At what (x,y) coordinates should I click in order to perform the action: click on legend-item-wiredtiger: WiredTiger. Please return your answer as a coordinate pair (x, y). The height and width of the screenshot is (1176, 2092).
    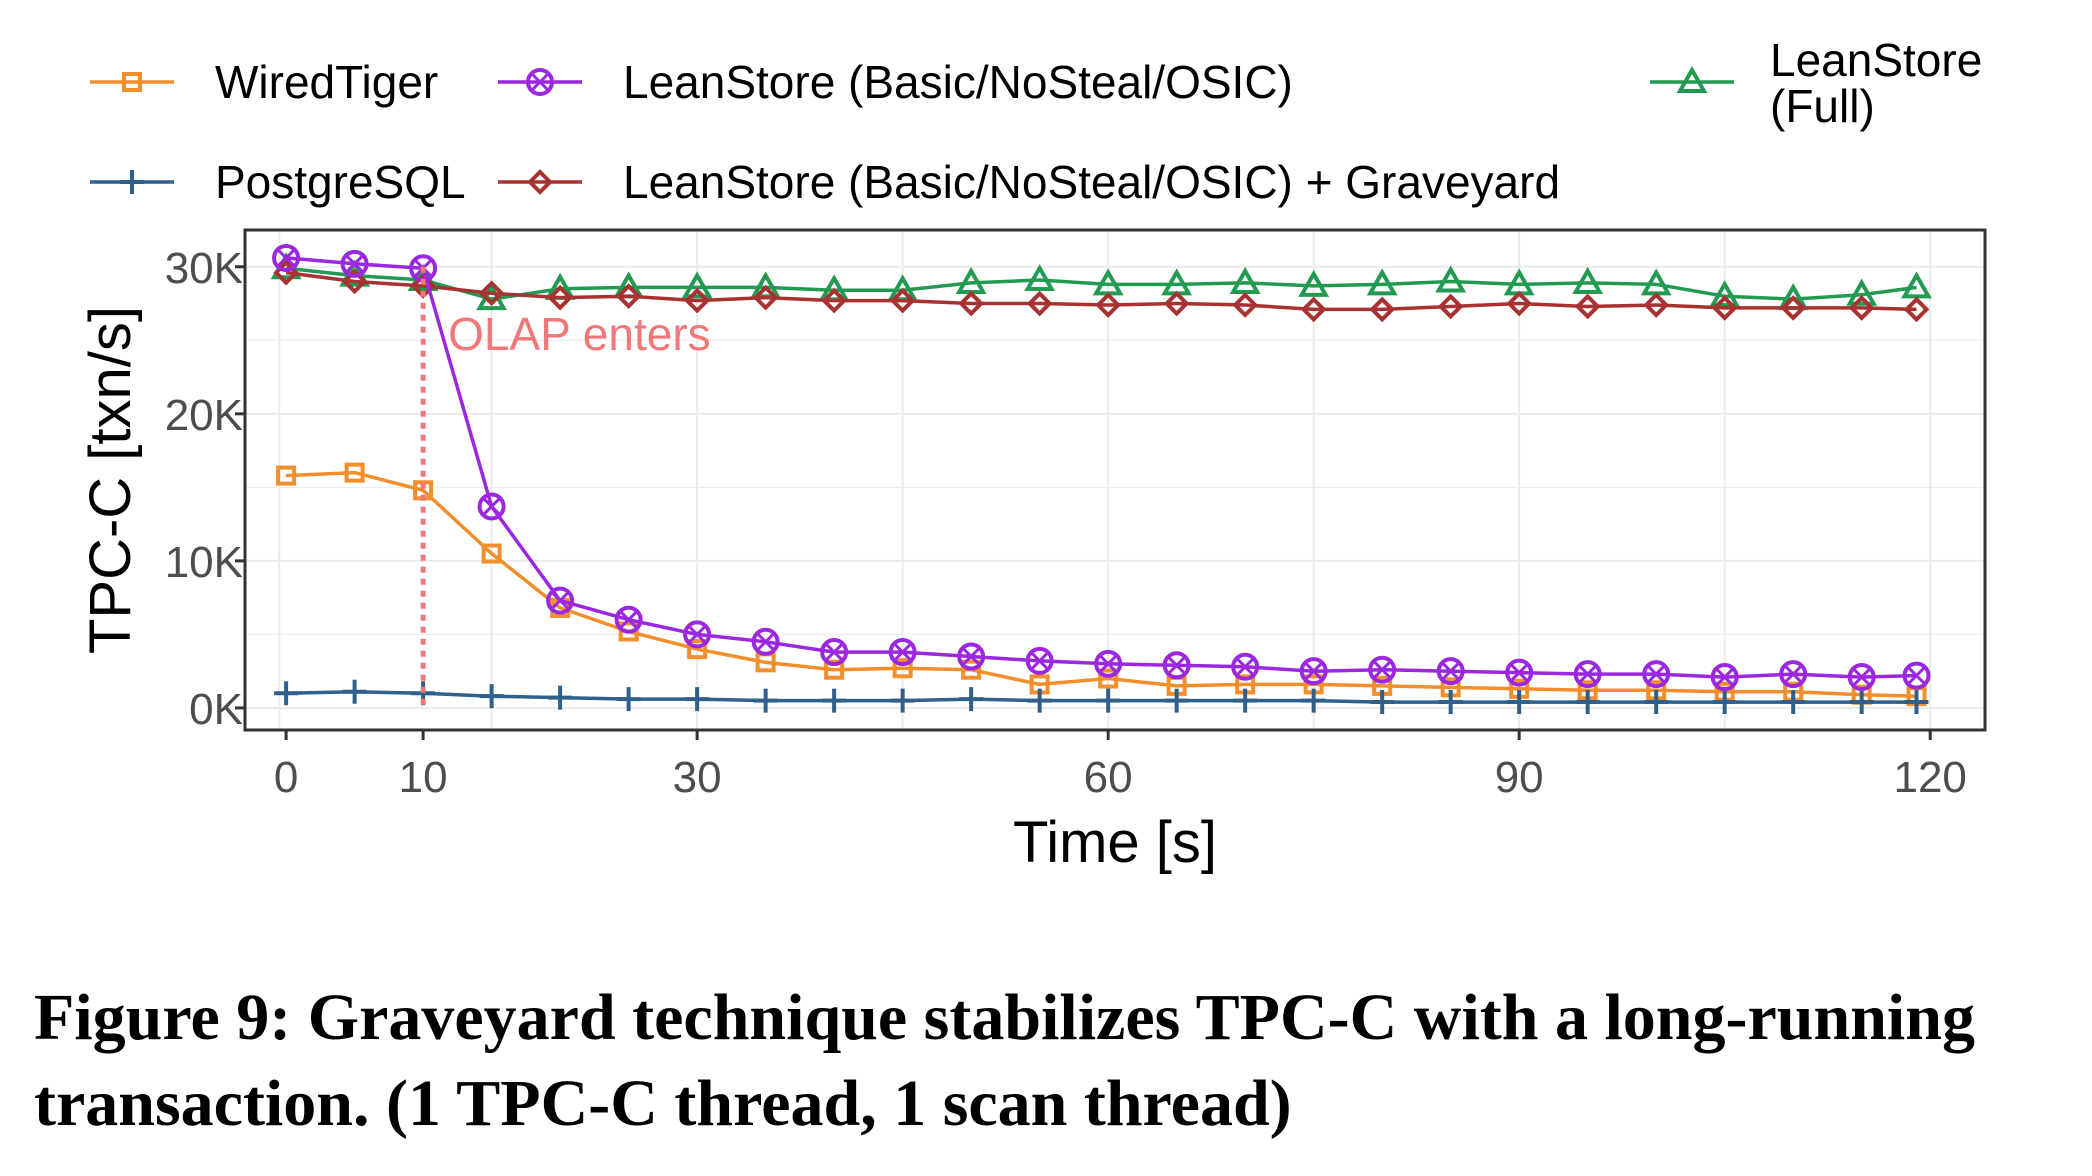
    Looking at the image, I should click on (264, 82).